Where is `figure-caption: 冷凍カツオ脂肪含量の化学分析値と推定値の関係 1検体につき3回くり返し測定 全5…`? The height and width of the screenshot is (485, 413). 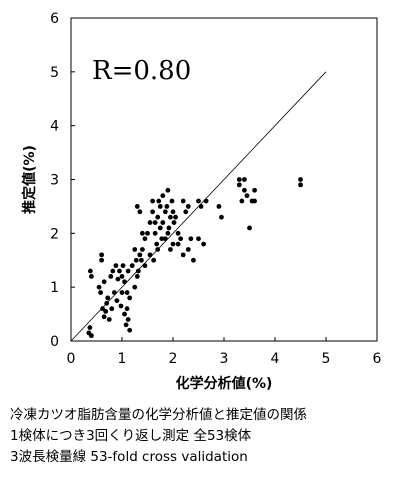
figure-caption: 冷凍カツオ脂肪含量の化学分析値と推定値の関係 1検体につき3回くり返し測定 全5… is located at coordinates (210, 436).